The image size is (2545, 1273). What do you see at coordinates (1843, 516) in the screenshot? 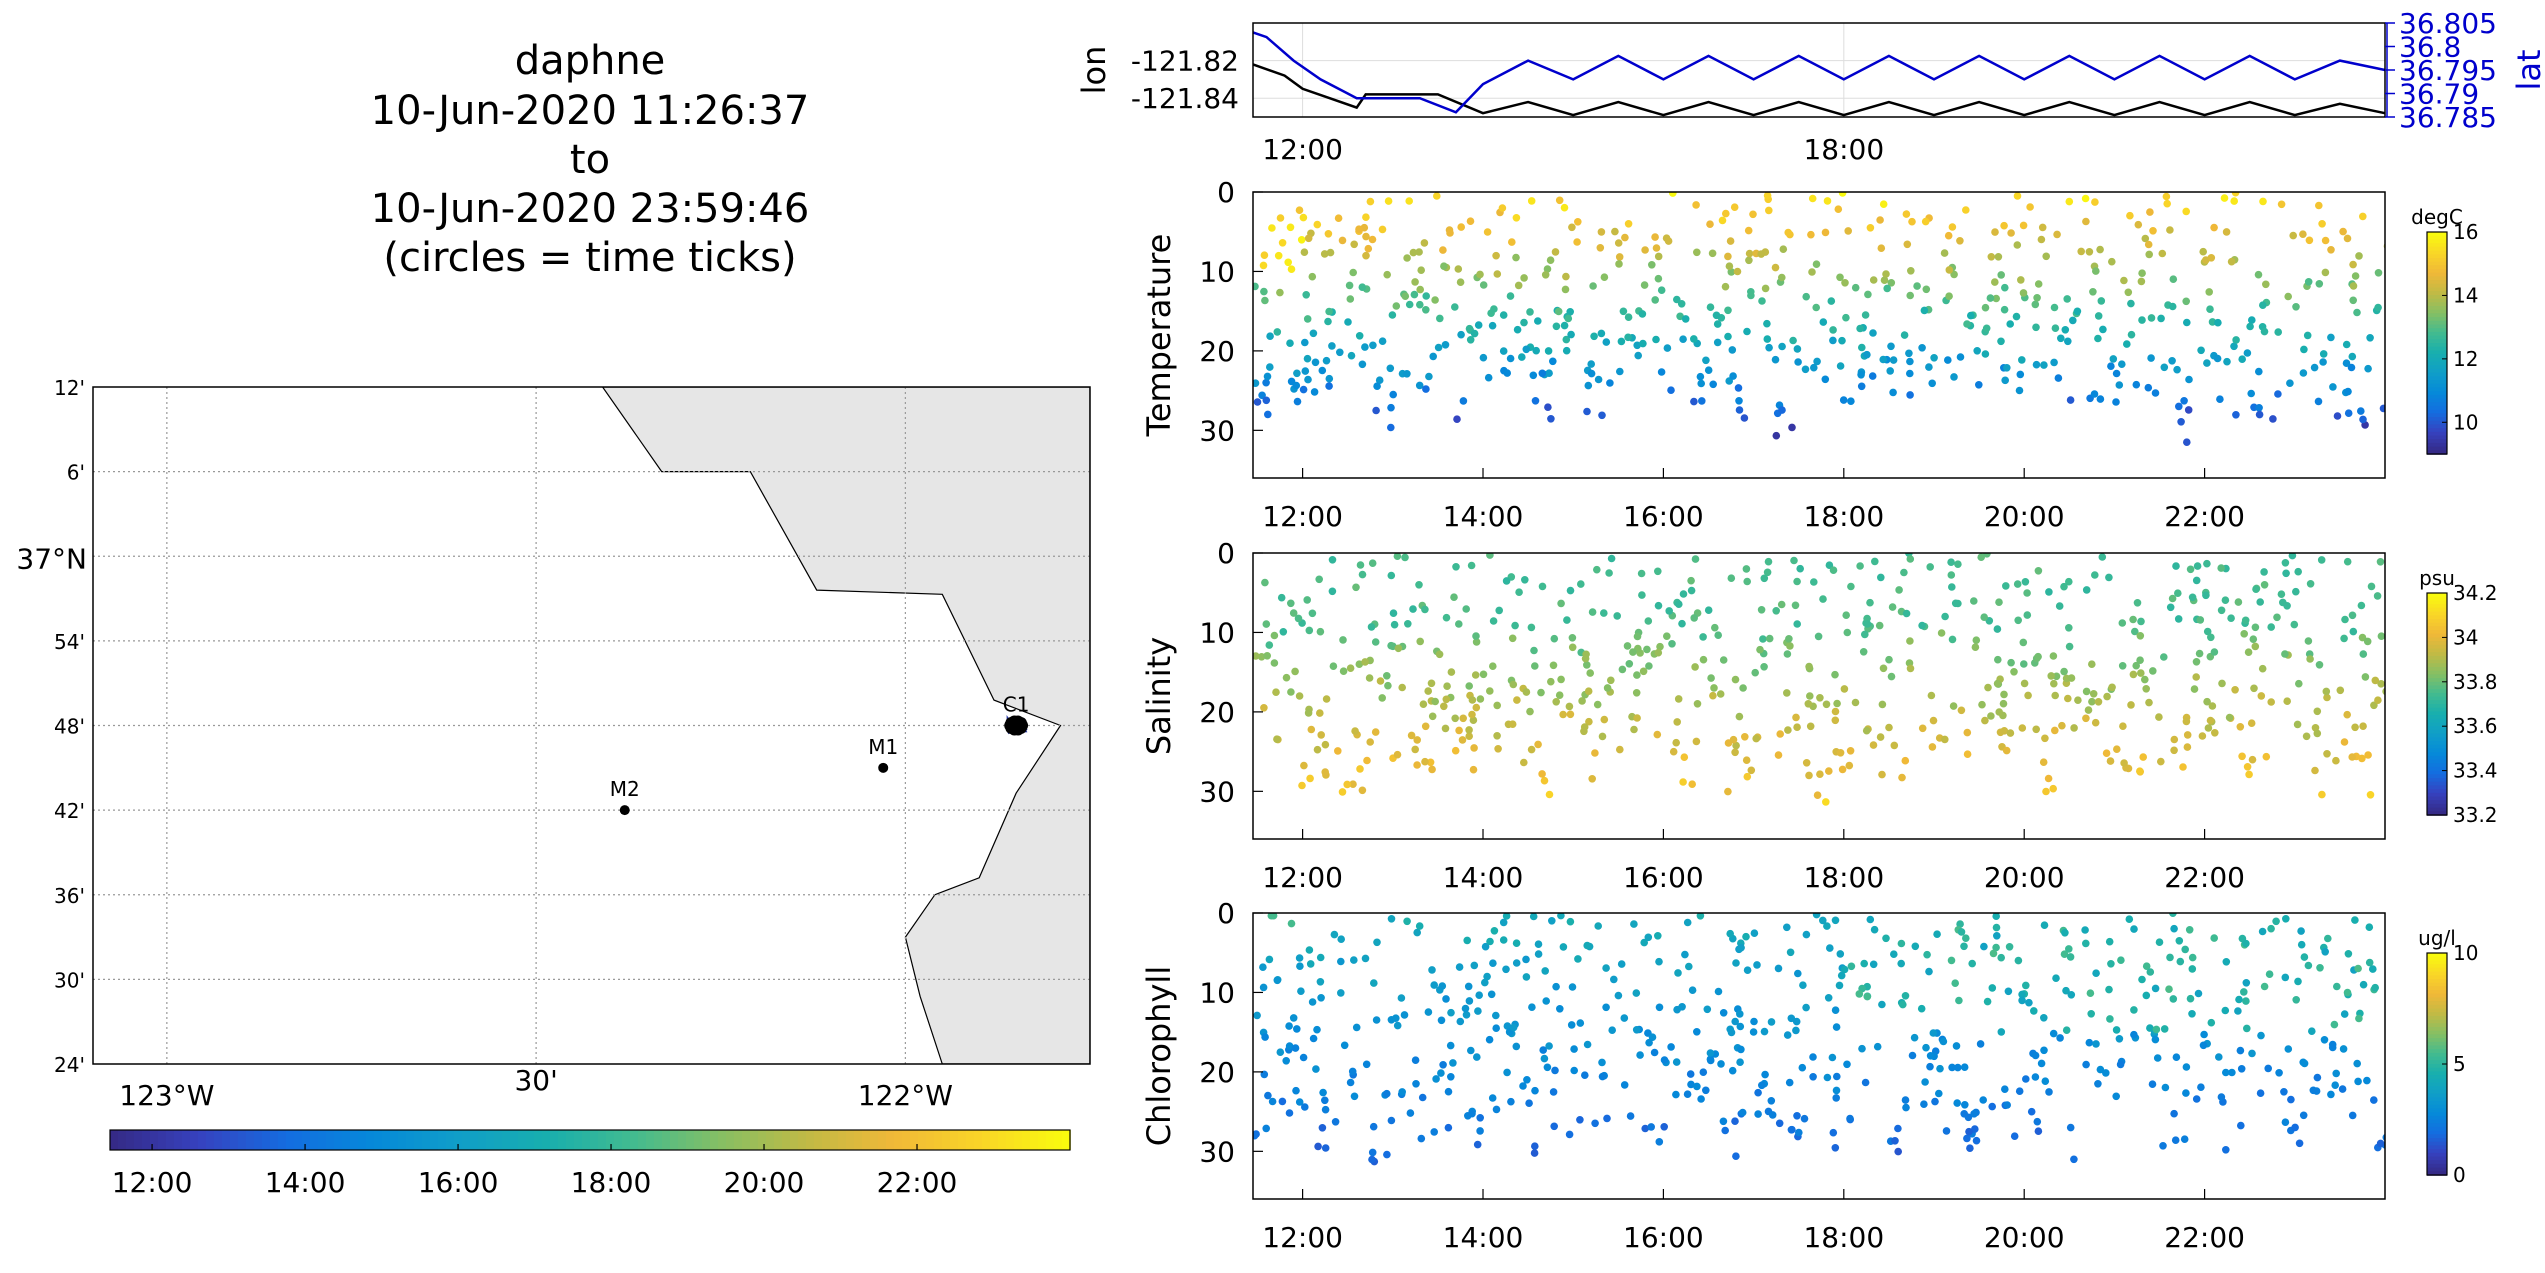
I see `x-tick-label: 18:00` at bounding box center [1843, 516].